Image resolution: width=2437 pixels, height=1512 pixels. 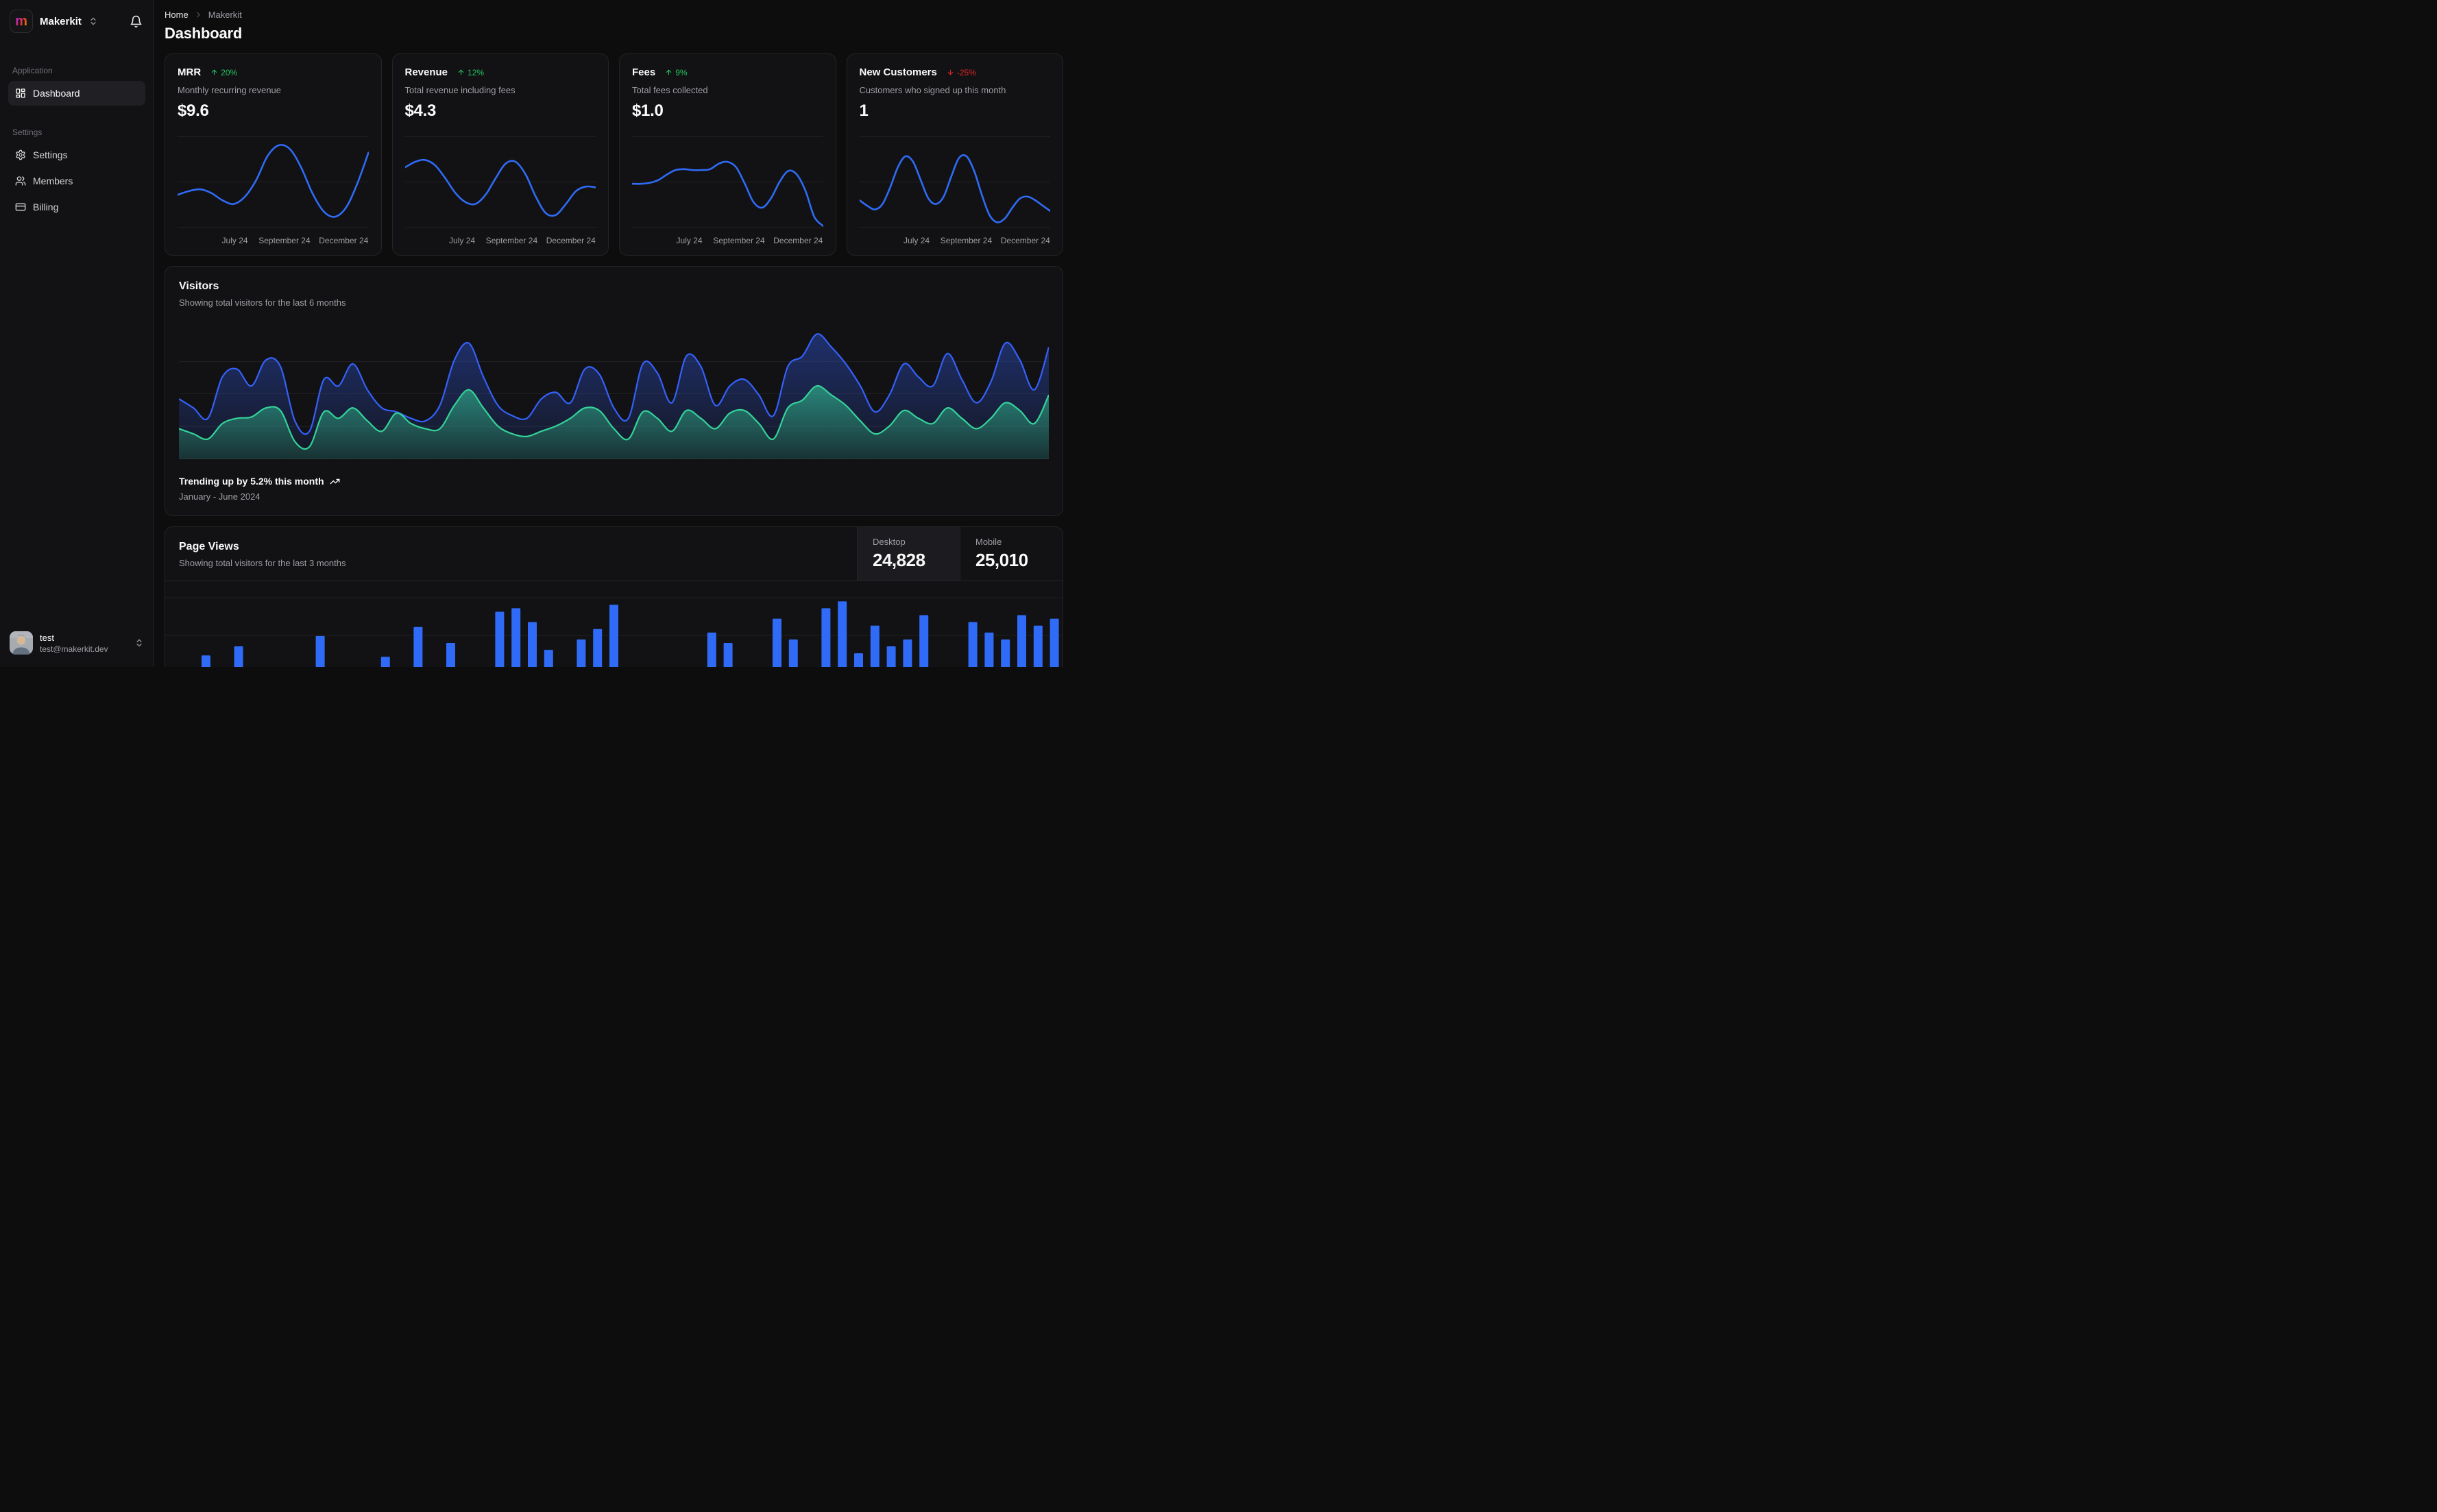 What do you see at coordinates (198, 15) in the screenshot?
I see `chevron-right-icon` at bounding box center [198, 15].